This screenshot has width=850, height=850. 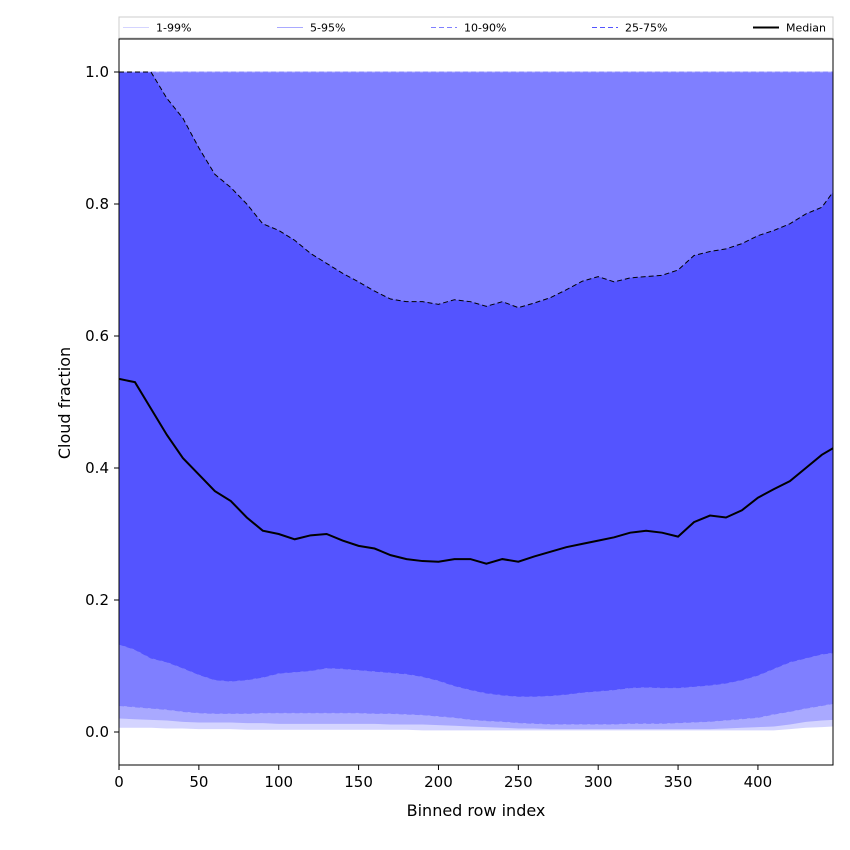 What do you see at coordinates (598, 782) in the screenshot?
I see `x-tick-label: 300` at bounding box center [598, 782].